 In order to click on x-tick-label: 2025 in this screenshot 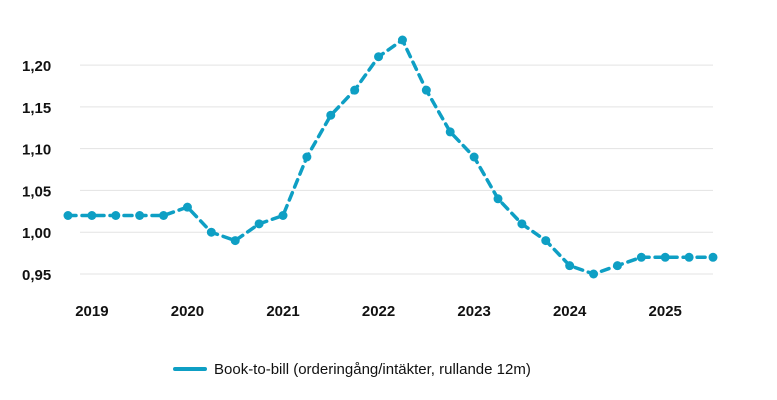, I will do `click(665, 311)`.